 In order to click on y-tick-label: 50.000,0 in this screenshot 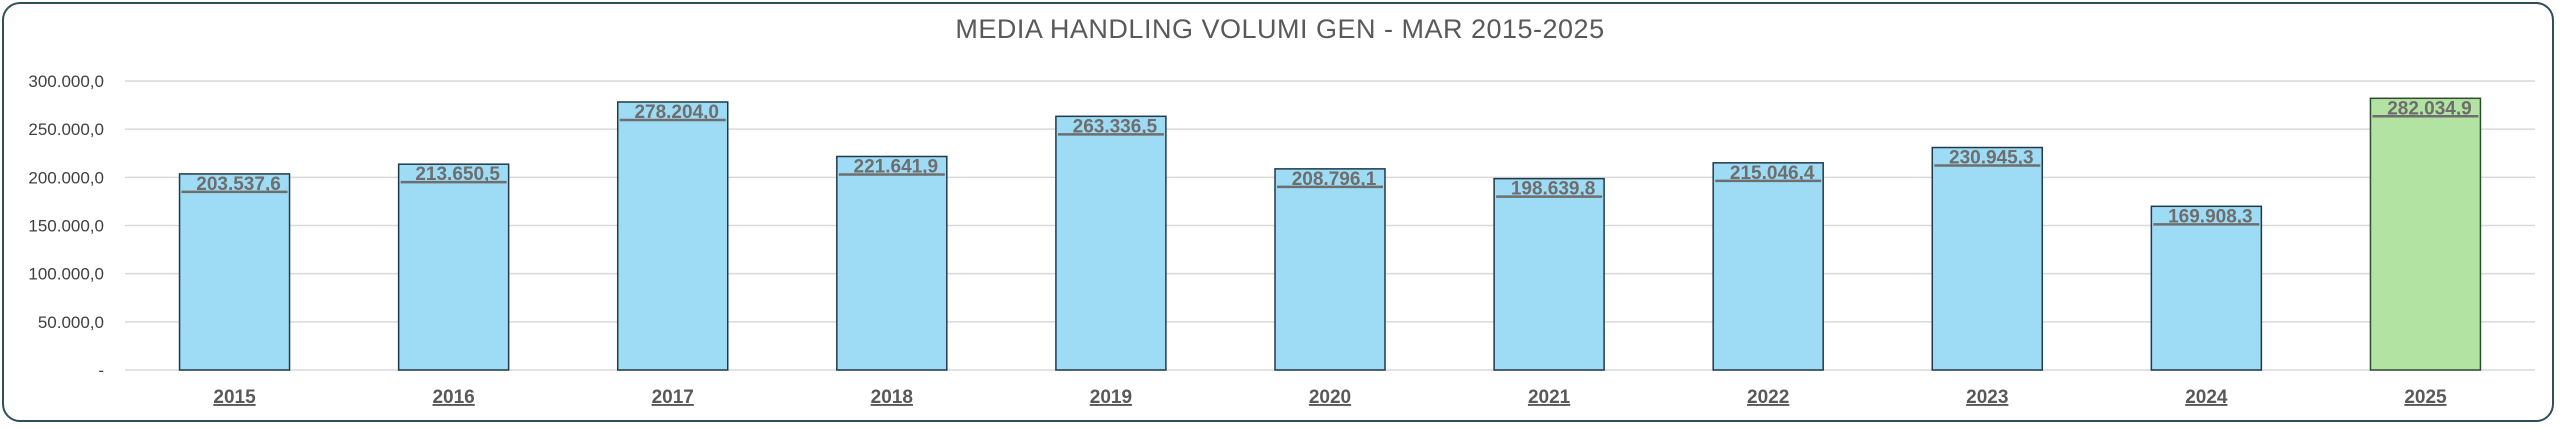, I will do `click(71, 322)`.